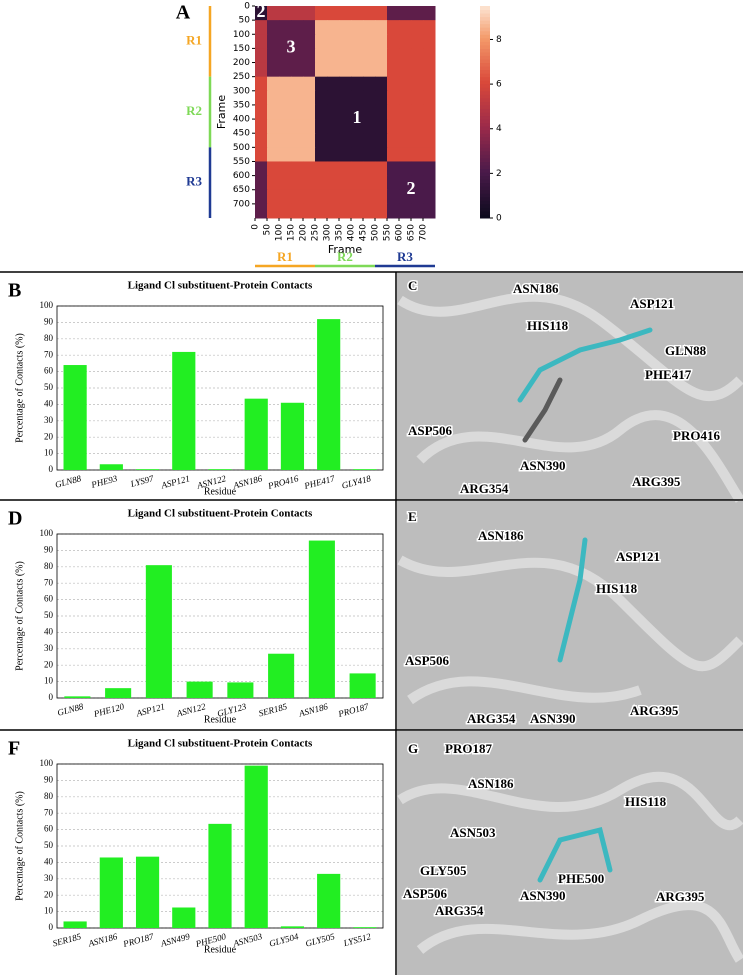  I want to click on residue-label: ASN186, so click(536, 288).